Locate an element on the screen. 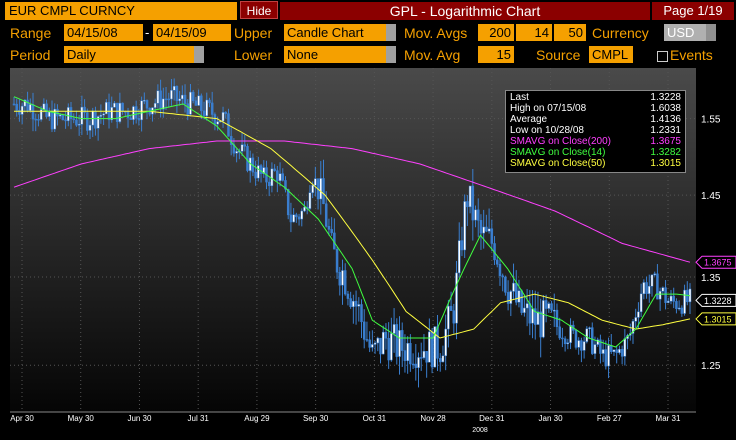 This screenshot has width=736, height=440. lower-select: None is located at coordinates (340, 54).